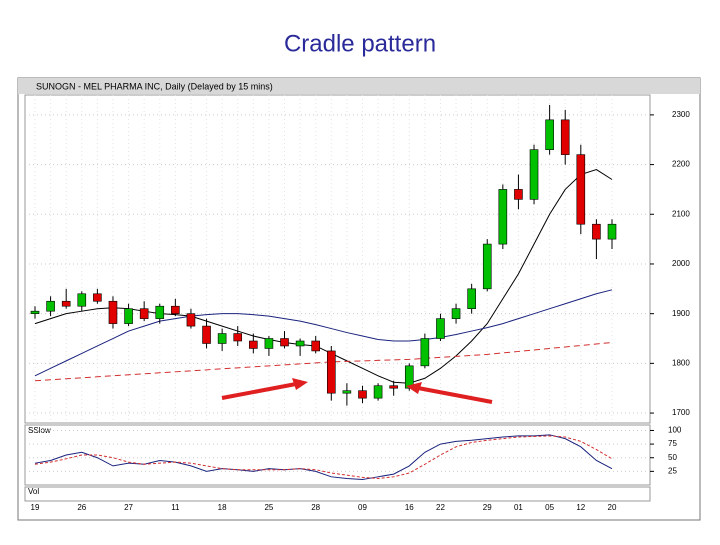 This screenshot has height=545, width=720. Describe the element at coordinates (175, 507) in the screenshot. I see `x-tick-label: 11` at that location.